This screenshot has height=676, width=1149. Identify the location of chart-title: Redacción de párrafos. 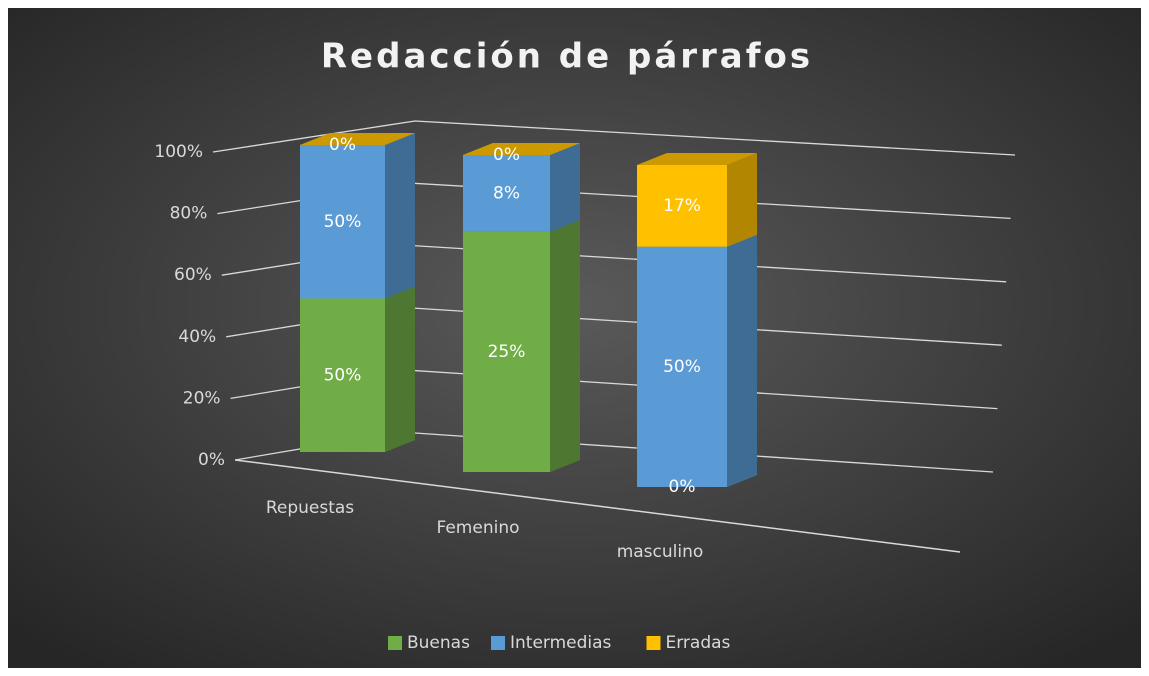
(567, 57).